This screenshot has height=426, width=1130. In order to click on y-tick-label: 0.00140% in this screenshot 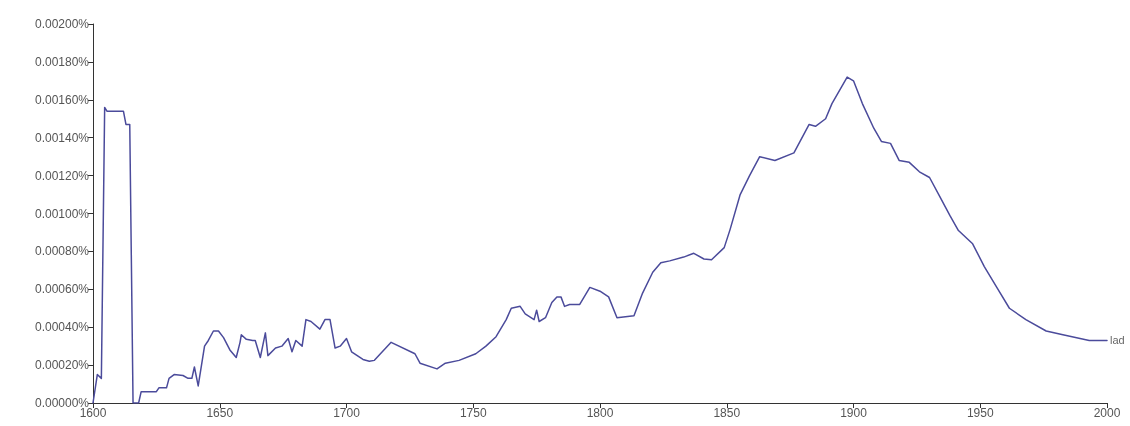, I will do `click(62, 137)`.